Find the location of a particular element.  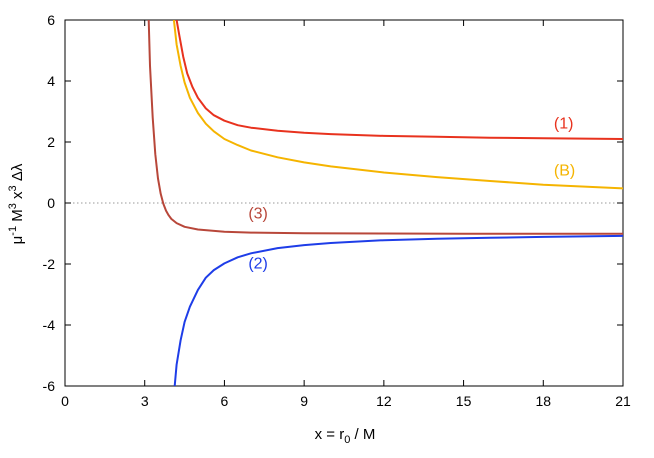

x-tick-label: 21 is located at coordinates (623, 401).